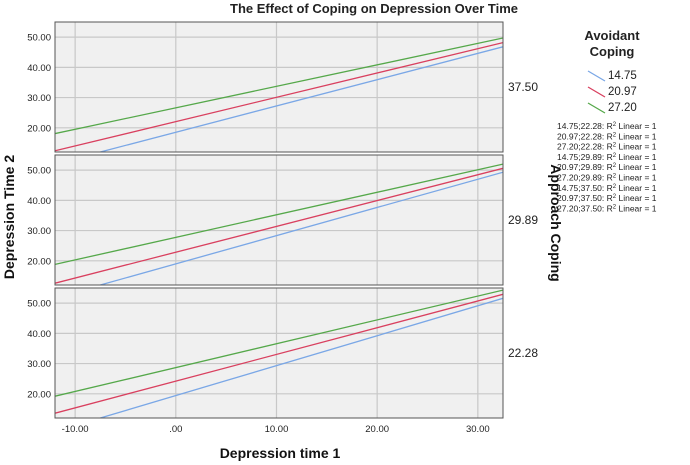 The height and width of the screenshot is (465, 690). What do you see at coordinates (622, 108) in the screenshot?
I see `legend-label: 27.20` at bounding box center [622, 108].